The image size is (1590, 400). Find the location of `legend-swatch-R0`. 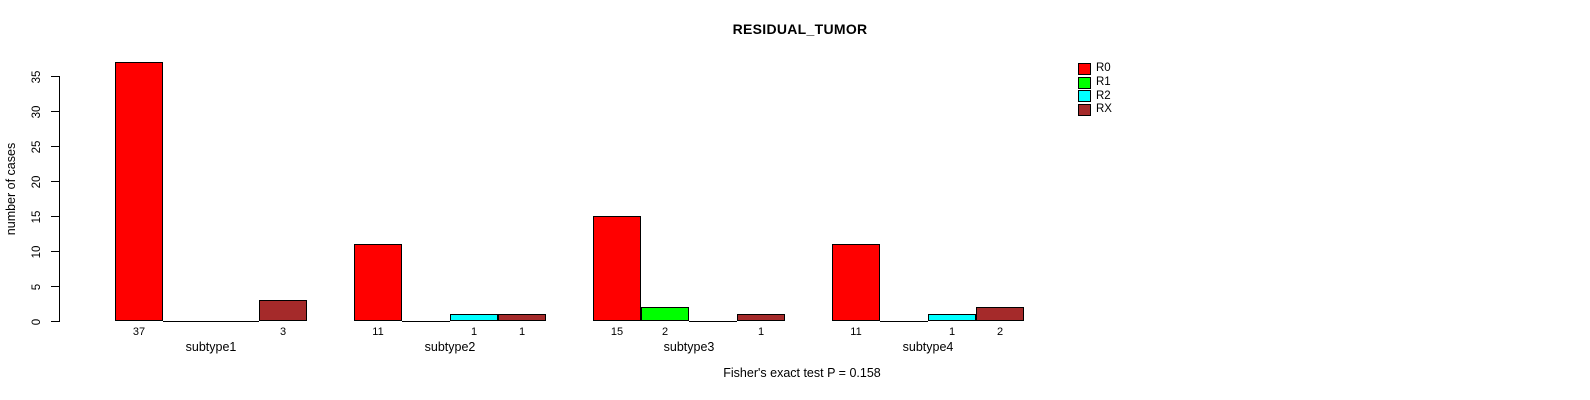

legend-swatch-R0 is located at coordinates (1084, 68).